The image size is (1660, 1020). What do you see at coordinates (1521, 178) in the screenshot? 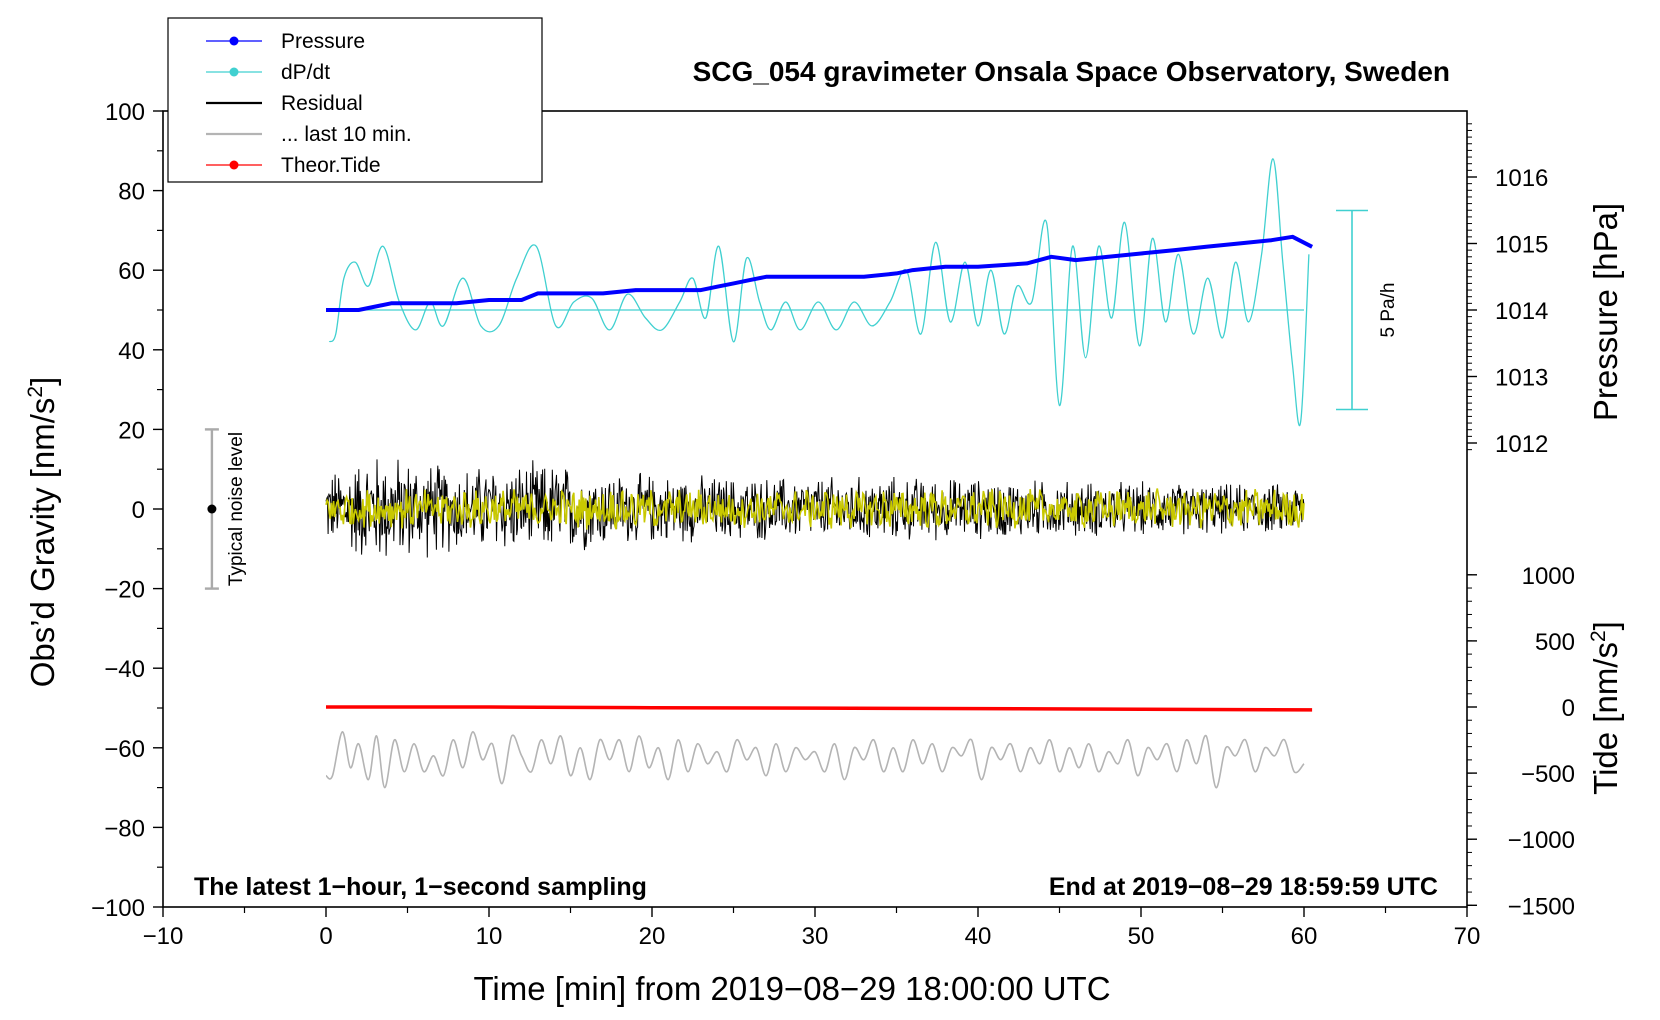
I see `pressure-tick-label: 1016` at bounding box center [1521, 178].